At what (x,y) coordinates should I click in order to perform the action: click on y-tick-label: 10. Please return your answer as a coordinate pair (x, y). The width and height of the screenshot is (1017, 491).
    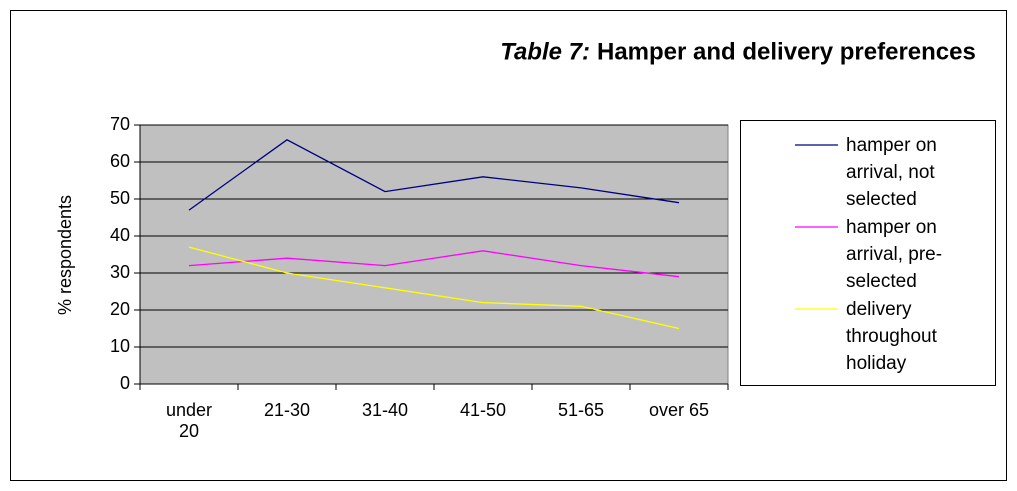
    Looking at the image, I should click on (120, 346).